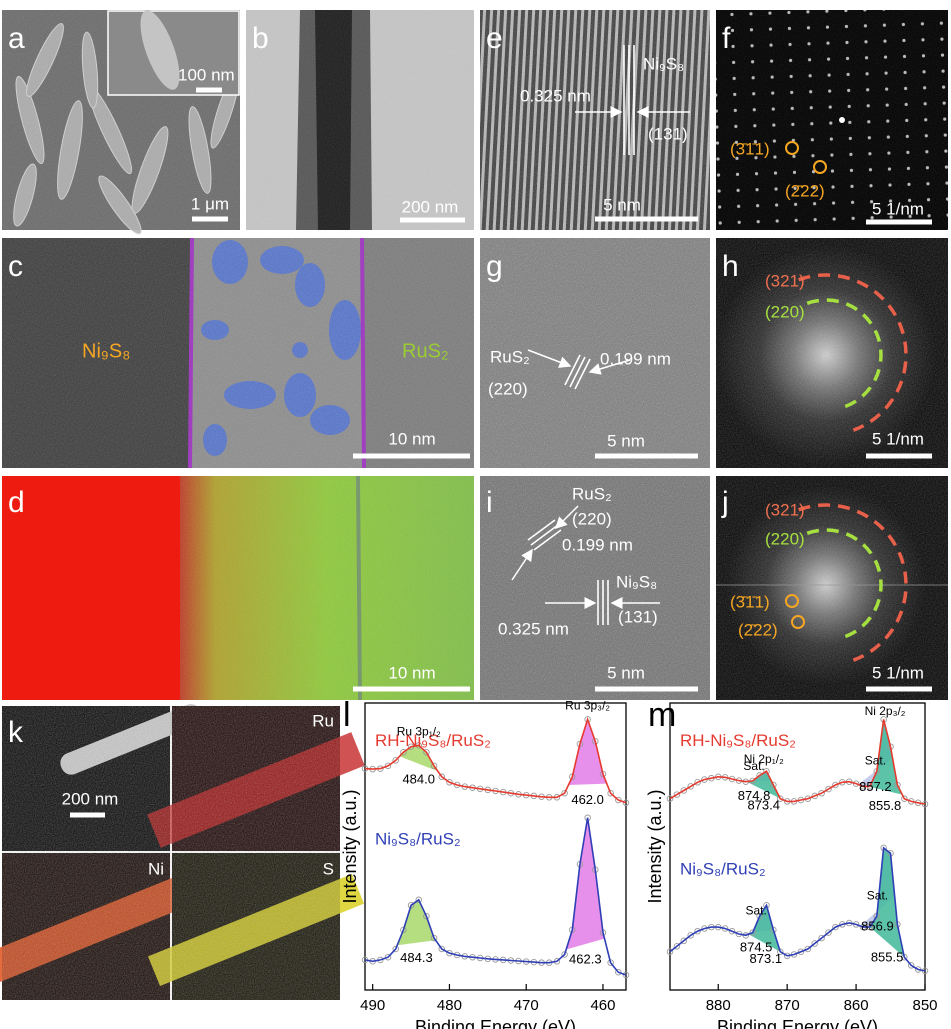 The height and width of the screenshot is (1029, 951). What do you see at coordinates (16, 732) in the screenshot?
I see `panel-label: k` at bounding box center [16, 732].